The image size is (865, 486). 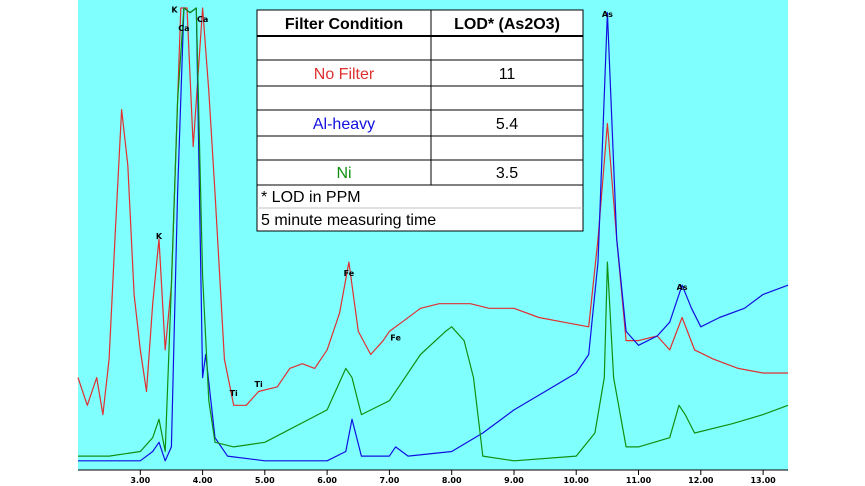 What do you see at coordinates (344, 24) in the screenshot?
I see `table-header-condition: Filter Condition` at bounding box center [344, 24].